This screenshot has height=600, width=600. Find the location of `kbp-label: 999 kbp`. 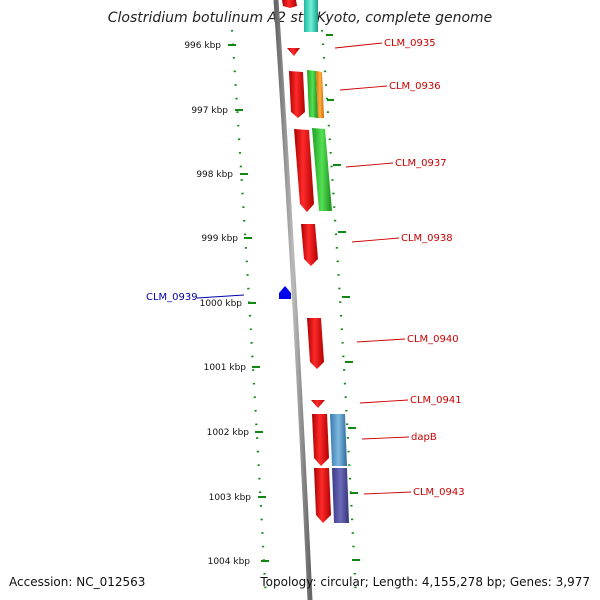

kbp-label: 999 kbp is located at coordinates (219, 239).